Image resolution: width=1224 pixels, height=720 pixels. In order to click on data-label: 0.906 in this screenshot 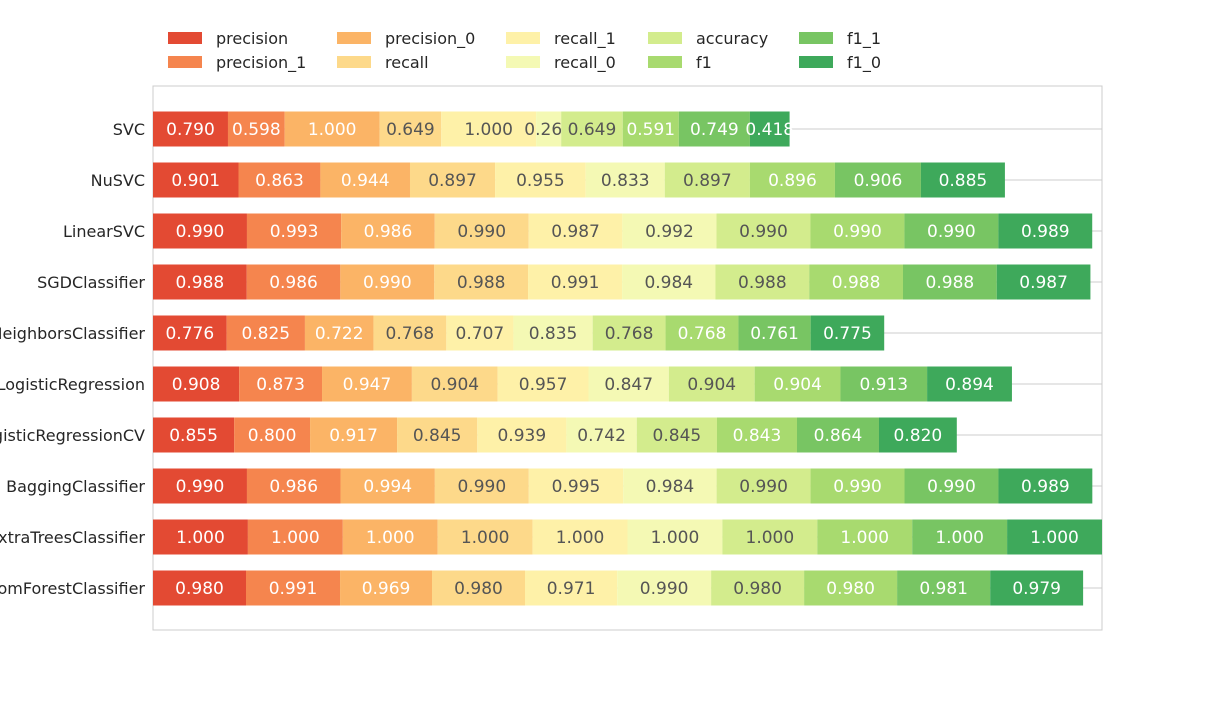, I will do `click(878, 181)`.